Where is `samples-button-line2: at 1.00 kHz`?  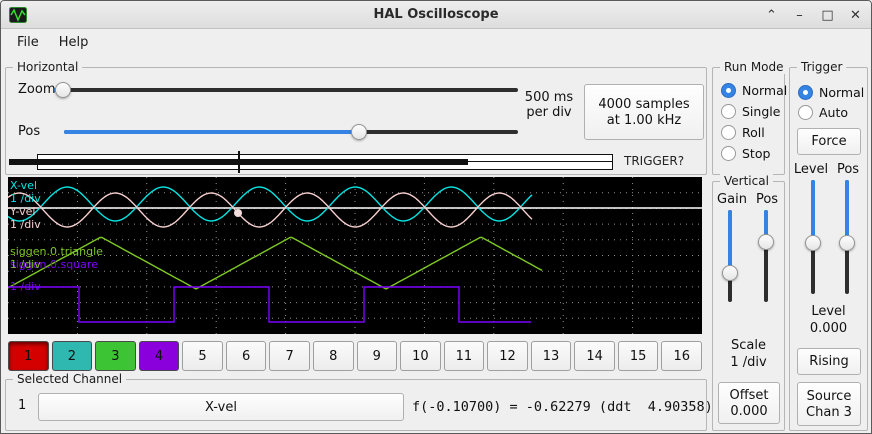
samples-button-line2: at 1.00 kHz is located at coordinates (644, 120).